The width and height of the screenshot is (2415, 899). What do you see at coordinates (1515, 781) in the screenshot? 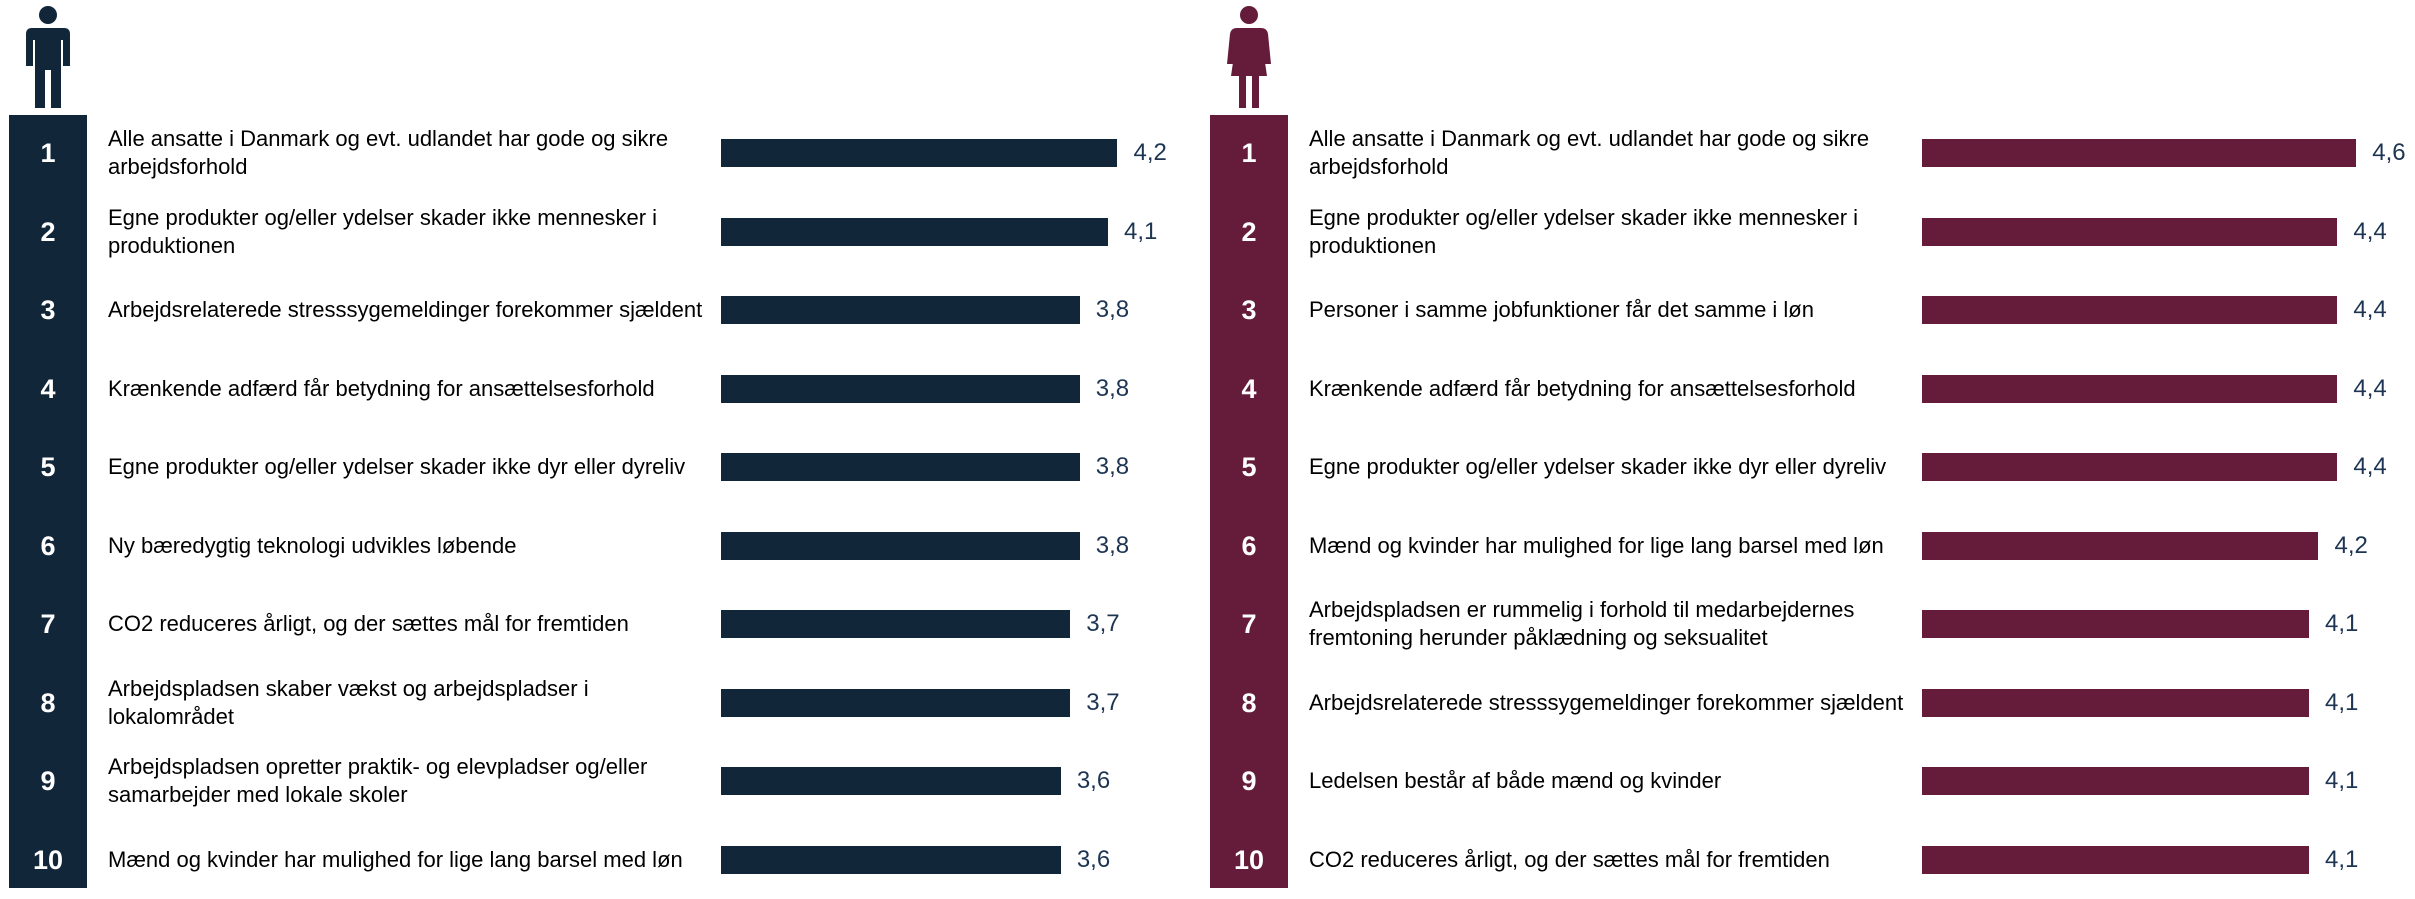
I see `category-label: Ledelsen består af både mænd og kvinder` at bounding box center [1515, 781].